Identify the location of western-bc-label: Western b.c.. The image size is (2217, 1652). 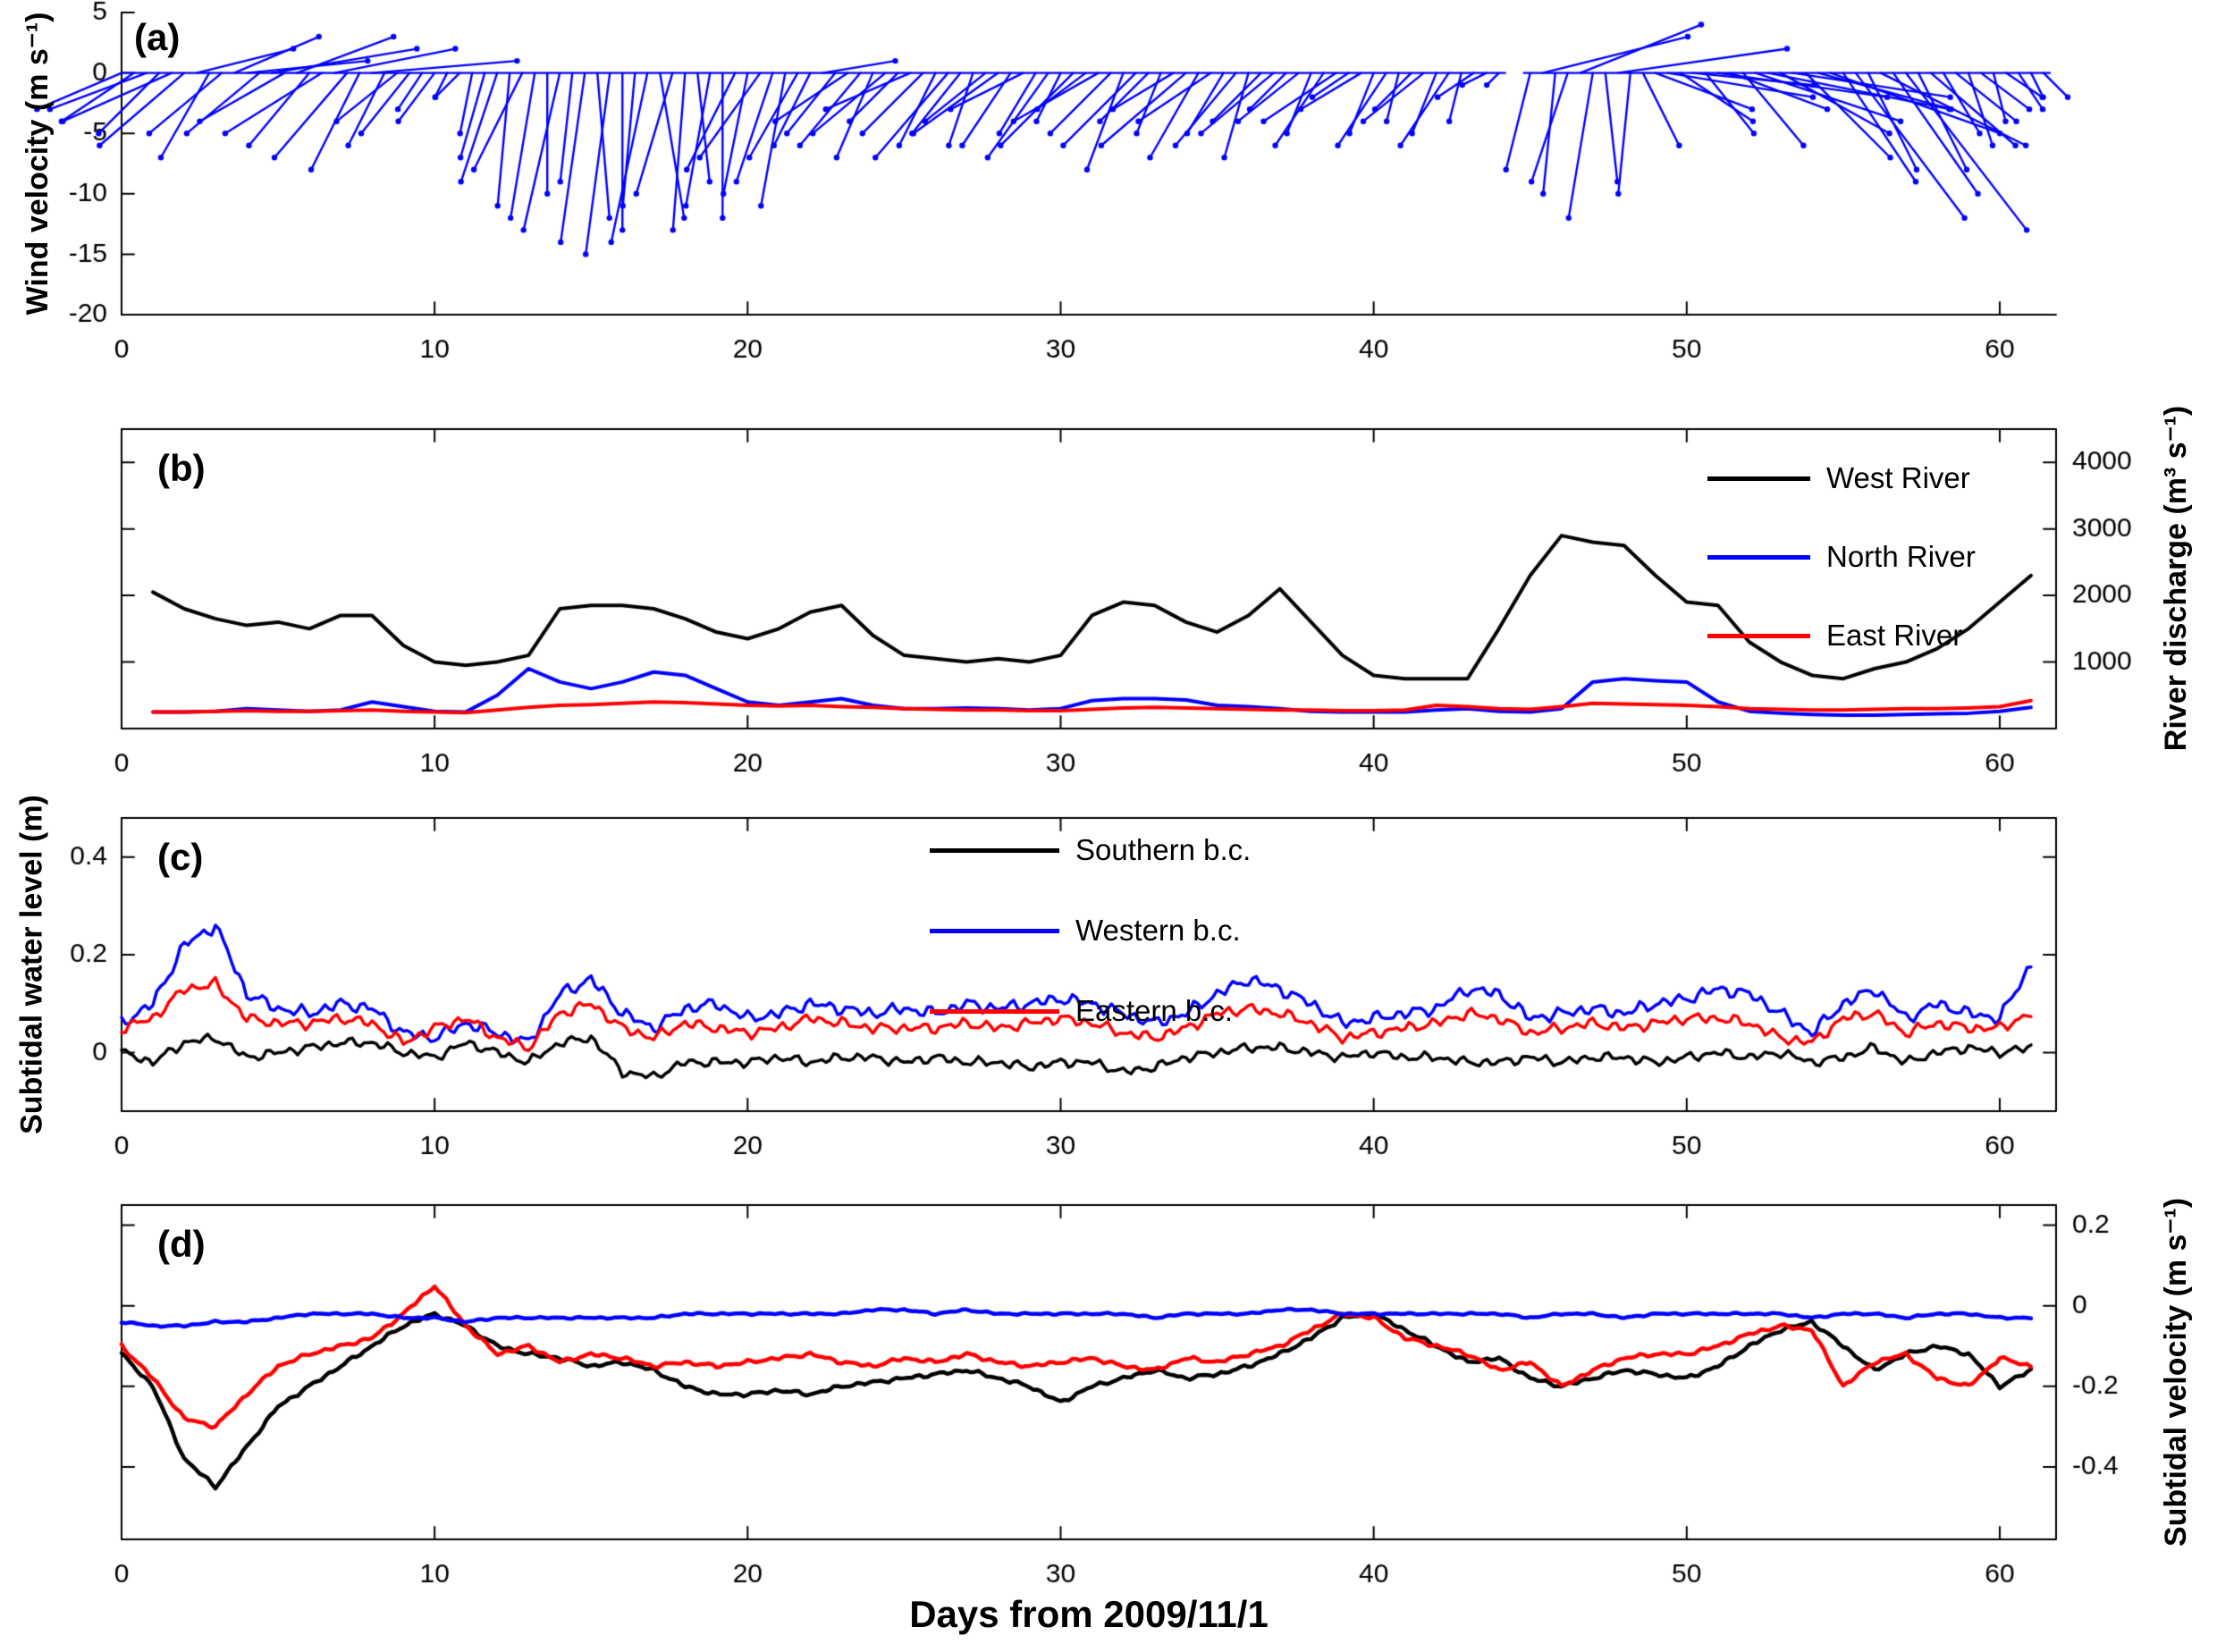
(1158, 930).